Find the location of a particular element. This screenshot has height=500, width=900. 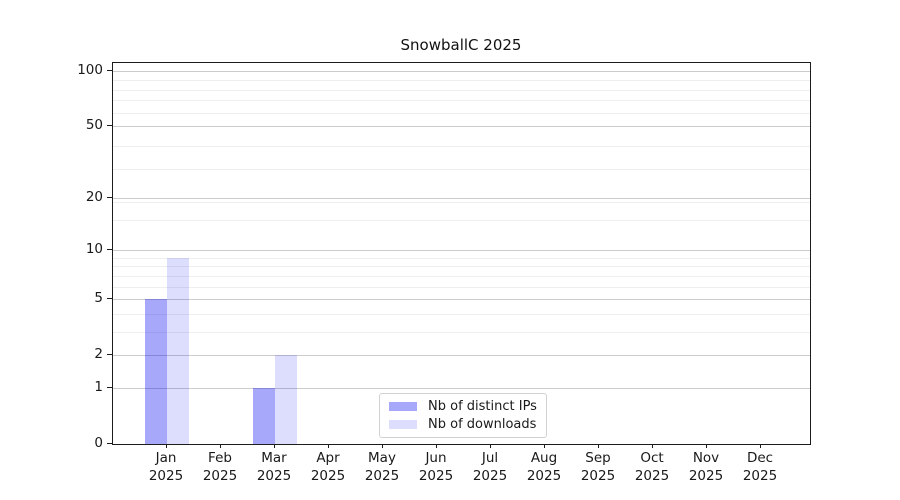

x-tick-label: Jul 2025 is located at coordinates (490, 467).